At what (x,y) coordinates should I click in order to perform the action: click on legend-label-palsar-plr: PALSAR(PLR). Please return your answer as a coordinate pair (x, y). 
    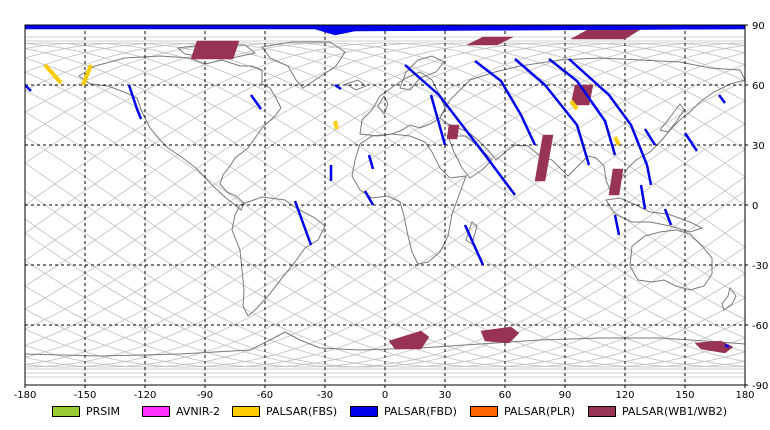
    Looking at the image, I should click on (539, 411).